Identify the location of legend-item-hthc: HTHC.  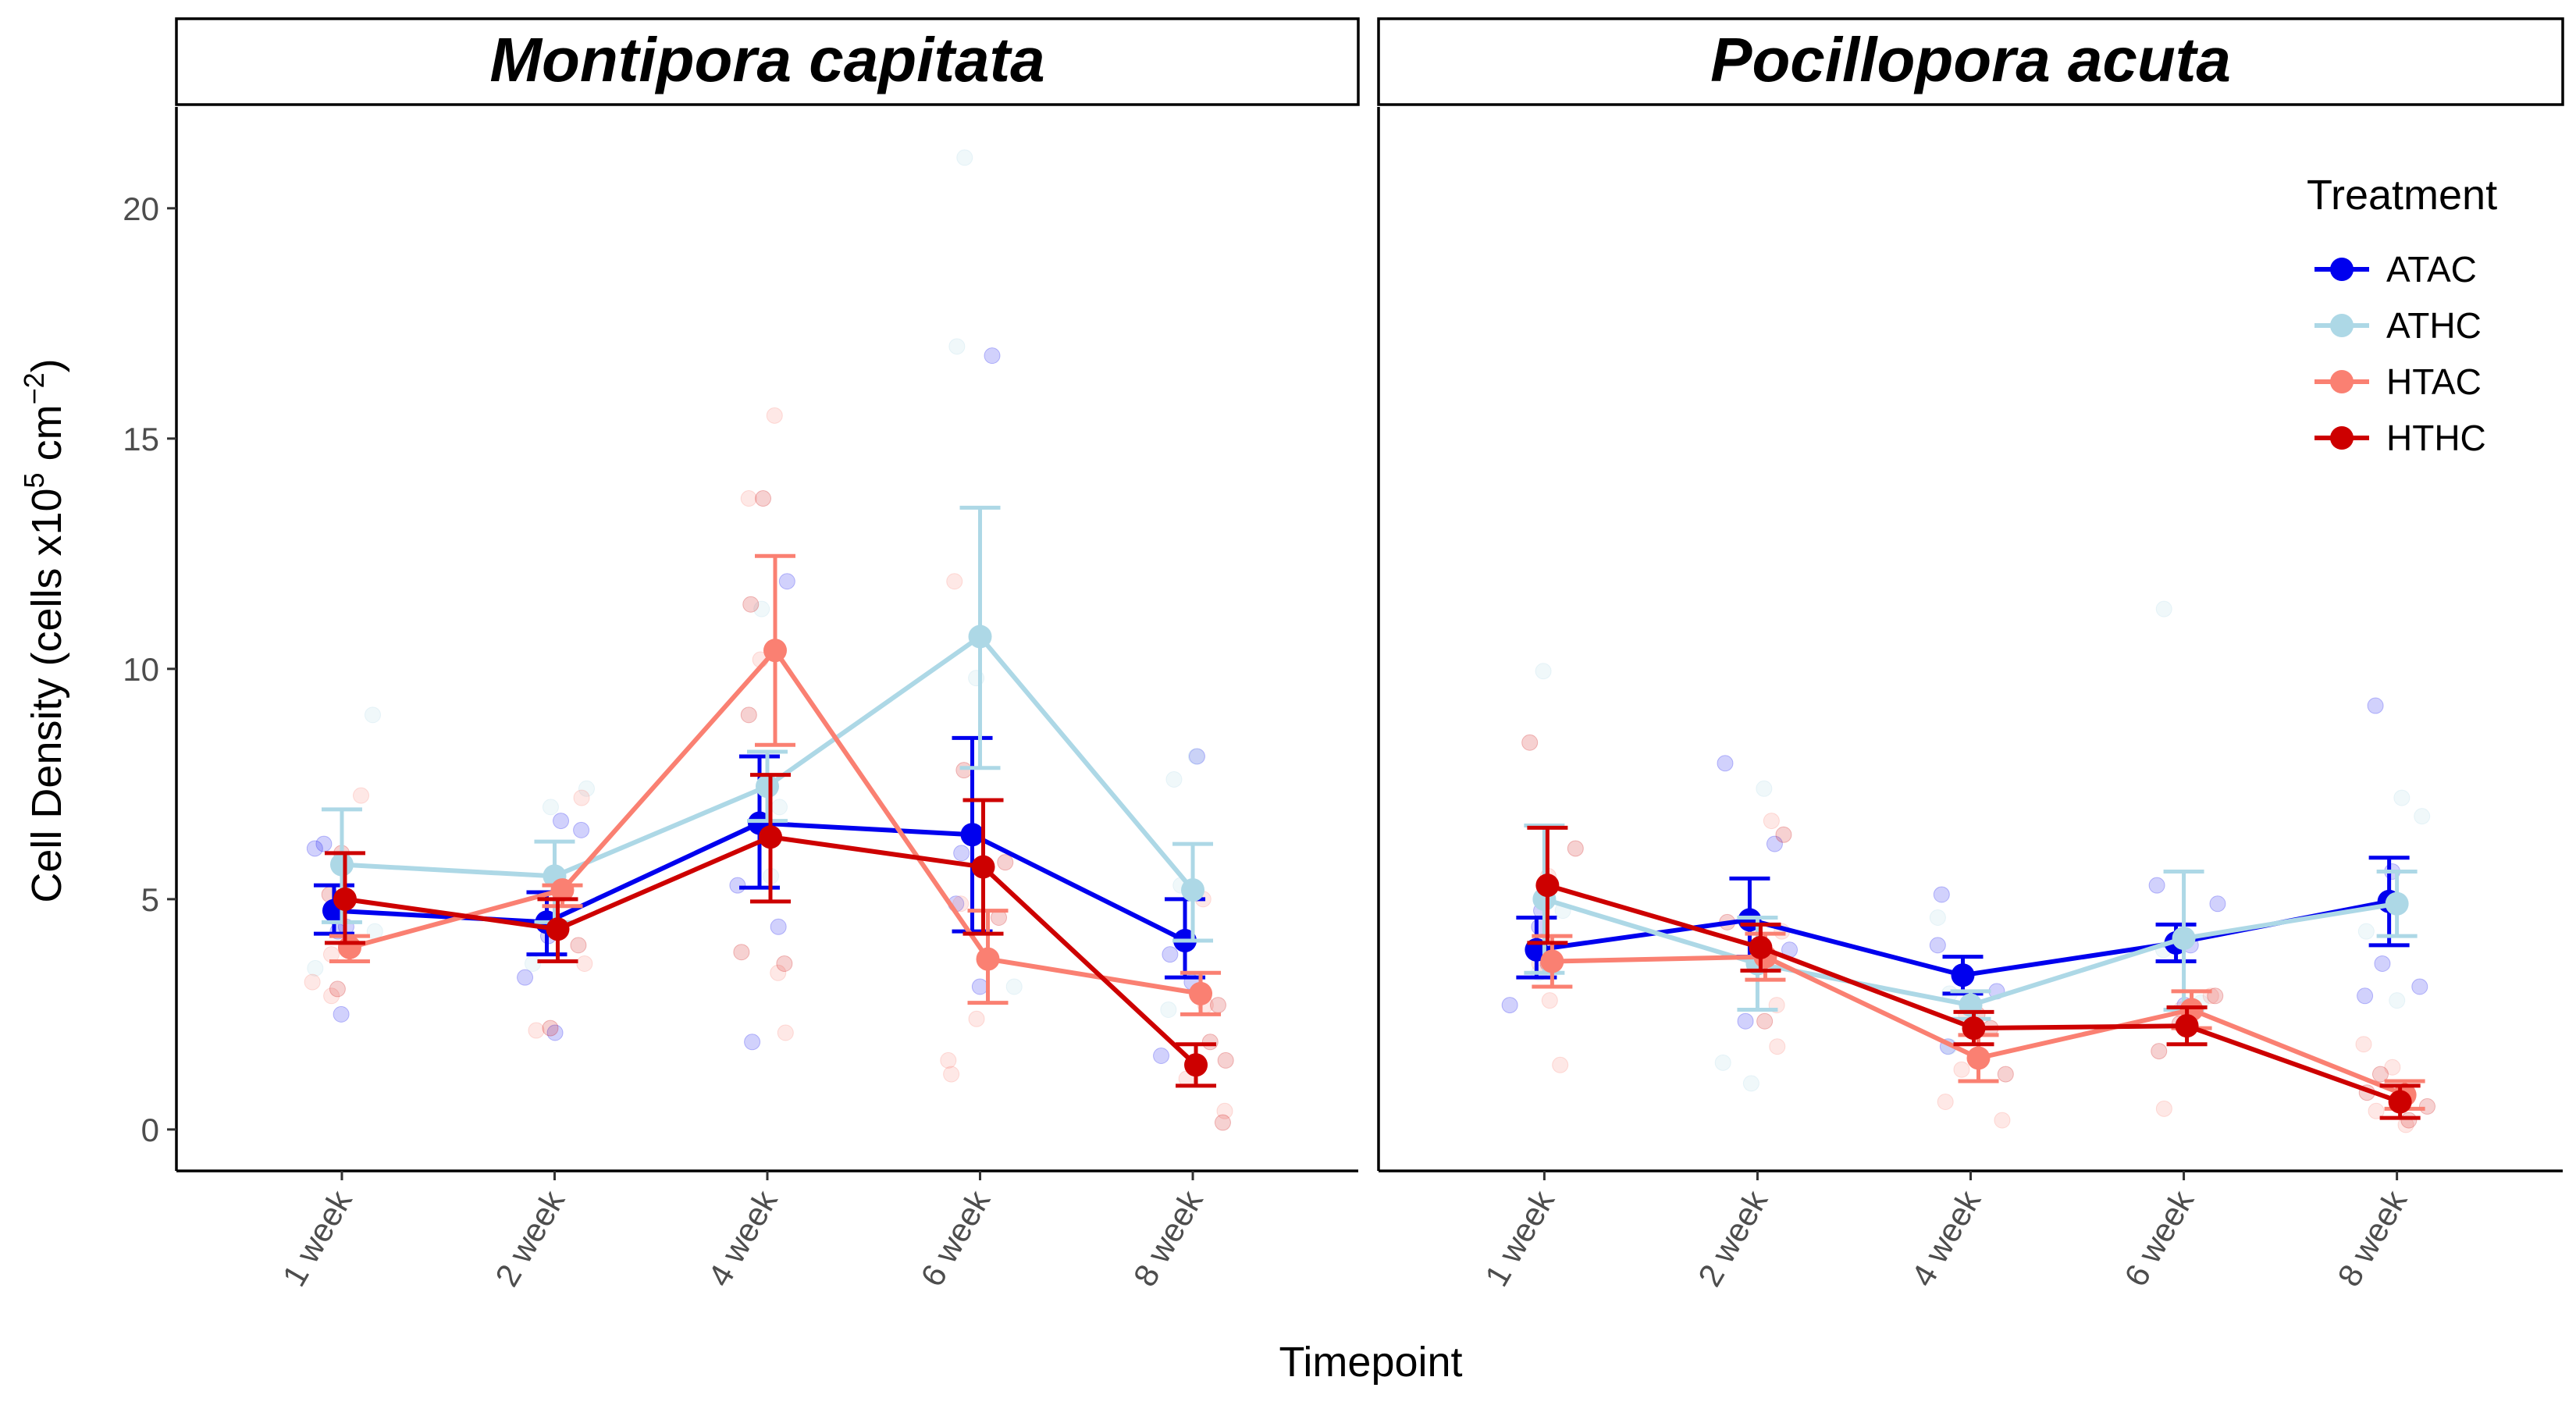
(2400, 438).